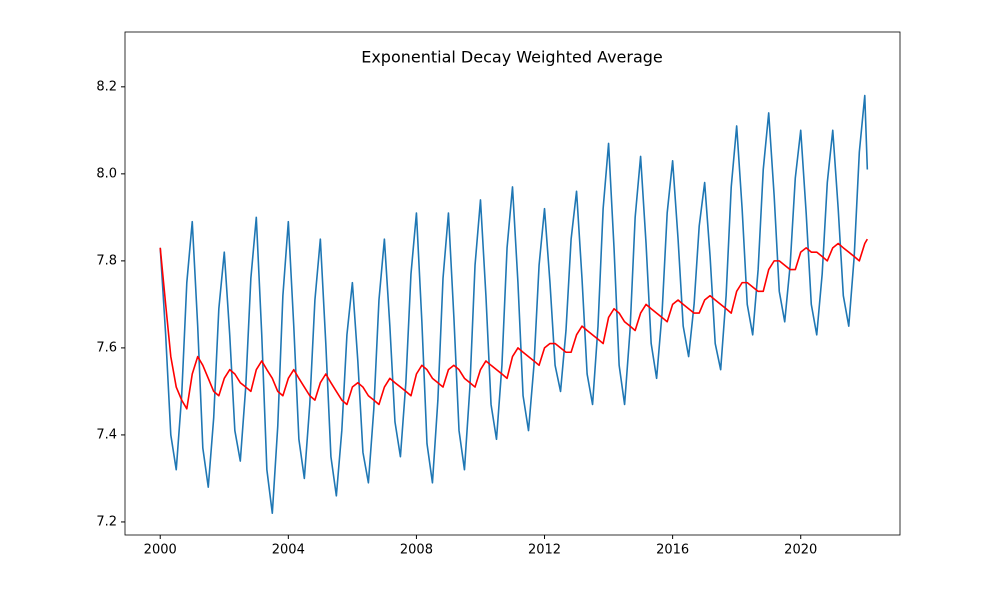 This screenshot has width=1000, height=600. What do you see at coordinates (416, 550) in the screenshot?
I see `x-tick-label: 2008` at bounding box center [416, 550].